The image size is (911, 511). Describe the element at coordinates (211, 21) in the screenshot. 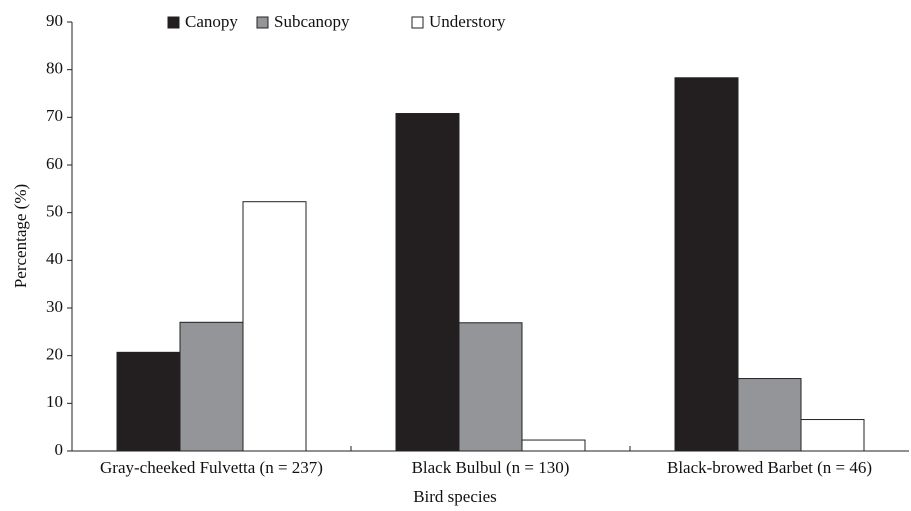

I see `legend-label: Canopy` at that location.